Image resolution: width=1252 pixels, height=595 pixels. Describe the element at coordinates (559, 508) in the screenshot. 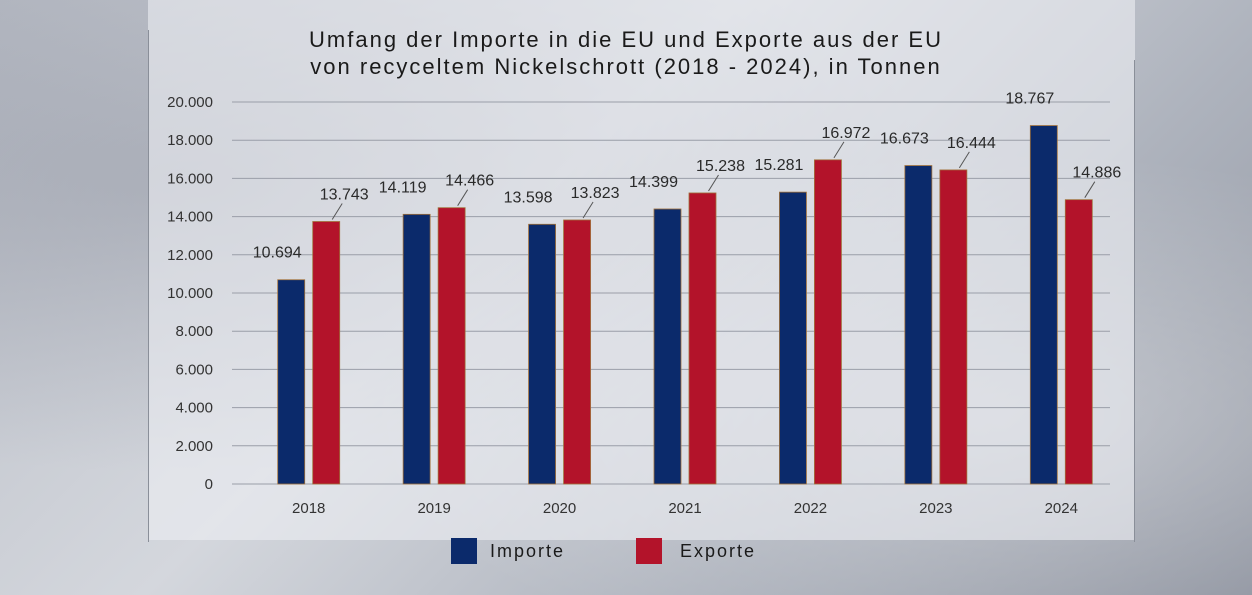

I see `x-tick-label: 2020` at that location.